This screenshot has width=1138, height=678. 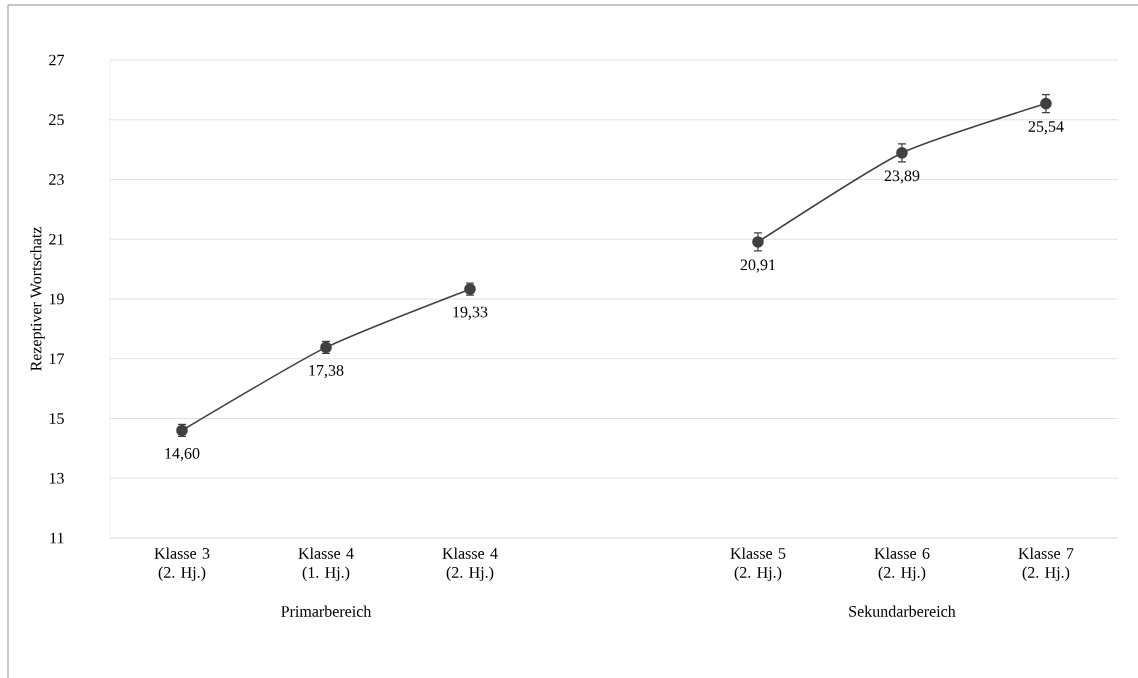 I want to click on data-label: 19,33, so click(x=470, y=313).